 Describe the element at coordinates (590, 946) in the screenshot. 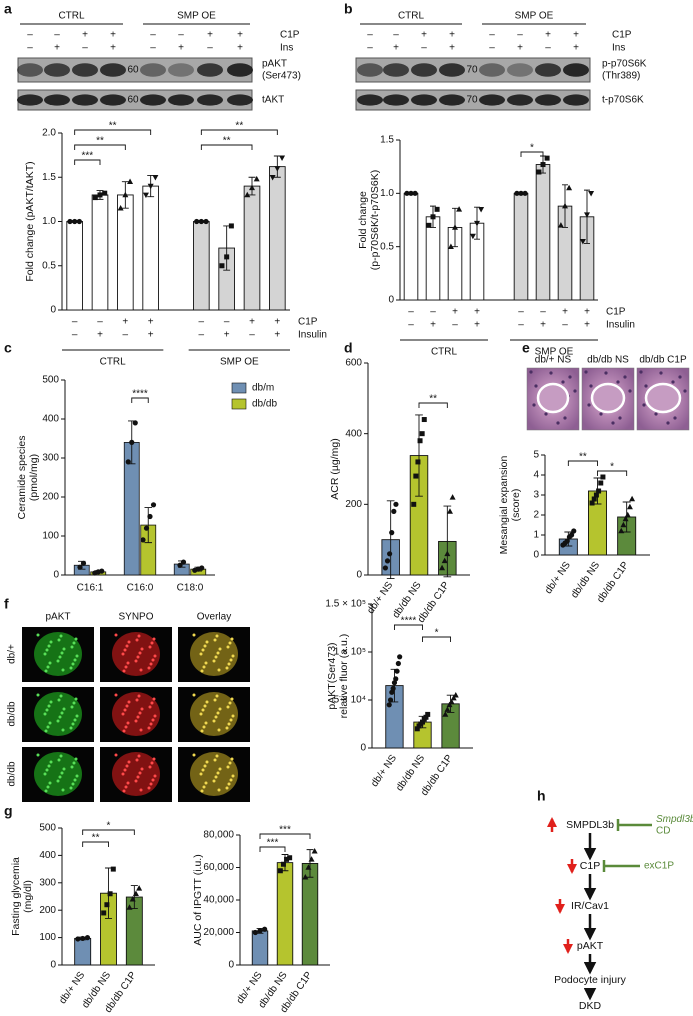

I see `pathway-node: pAKT` at that location.